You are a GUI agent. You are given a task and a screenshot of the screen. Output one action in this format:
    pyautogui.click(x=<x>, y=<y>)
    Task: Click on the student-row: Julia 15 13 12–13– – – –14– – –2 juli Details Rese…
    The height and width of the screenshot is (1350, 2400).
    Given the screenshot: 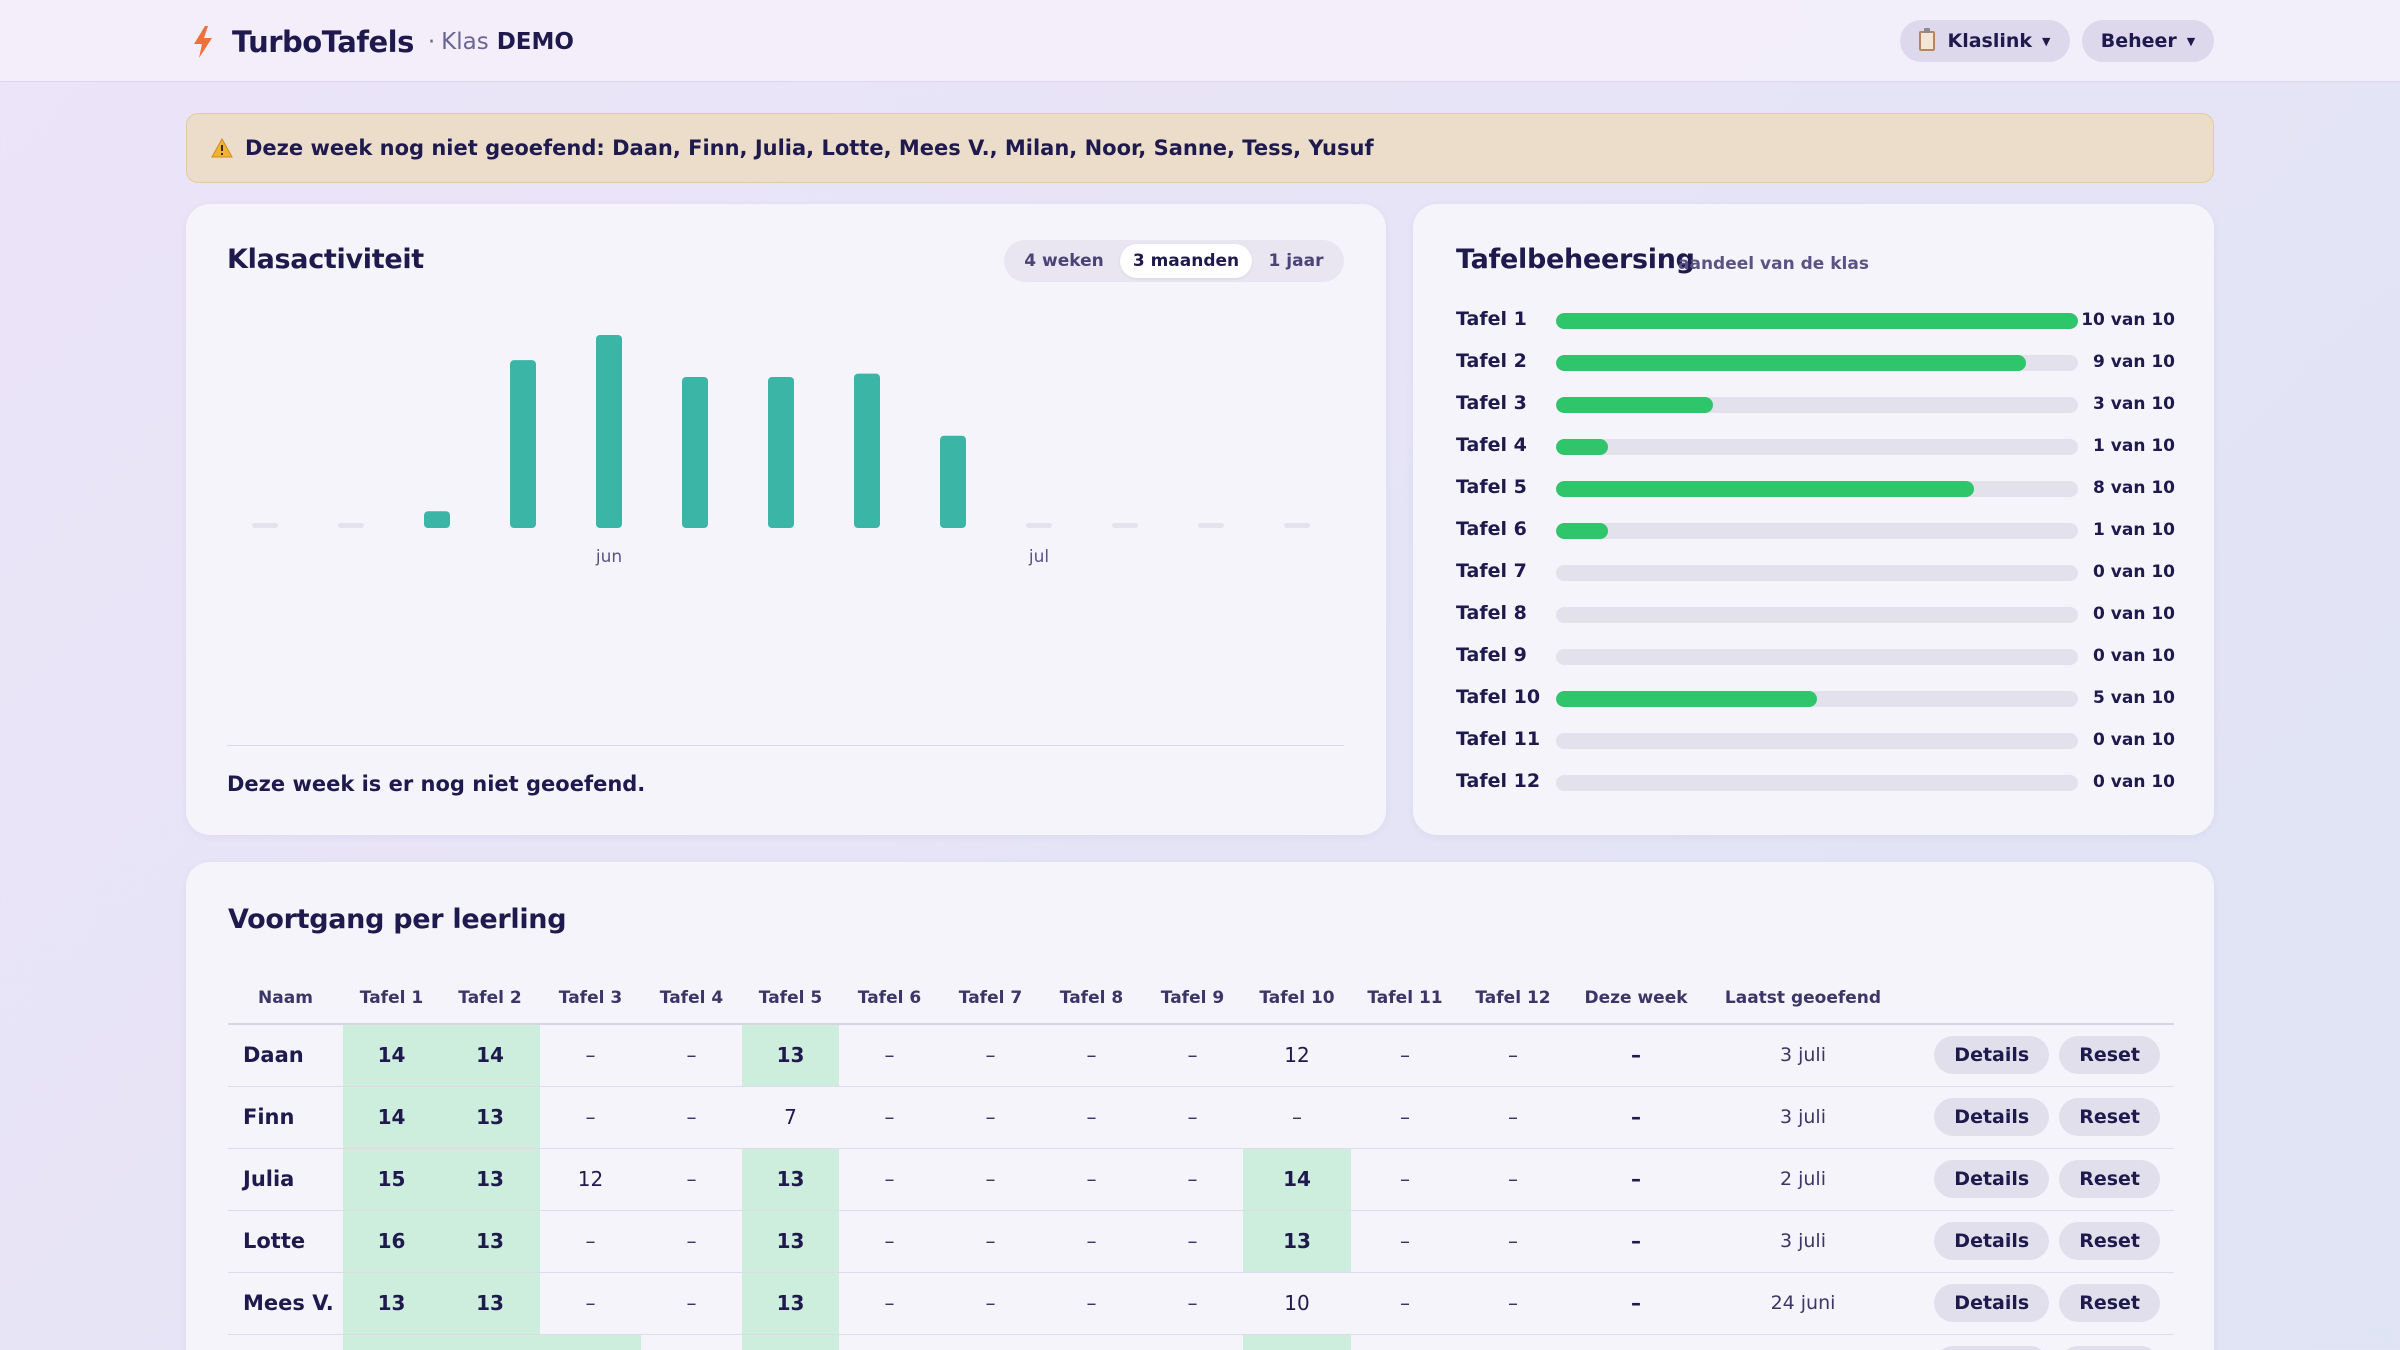 What is the action you would take?
    pyautogui.click(x=1201, y=1179)
    